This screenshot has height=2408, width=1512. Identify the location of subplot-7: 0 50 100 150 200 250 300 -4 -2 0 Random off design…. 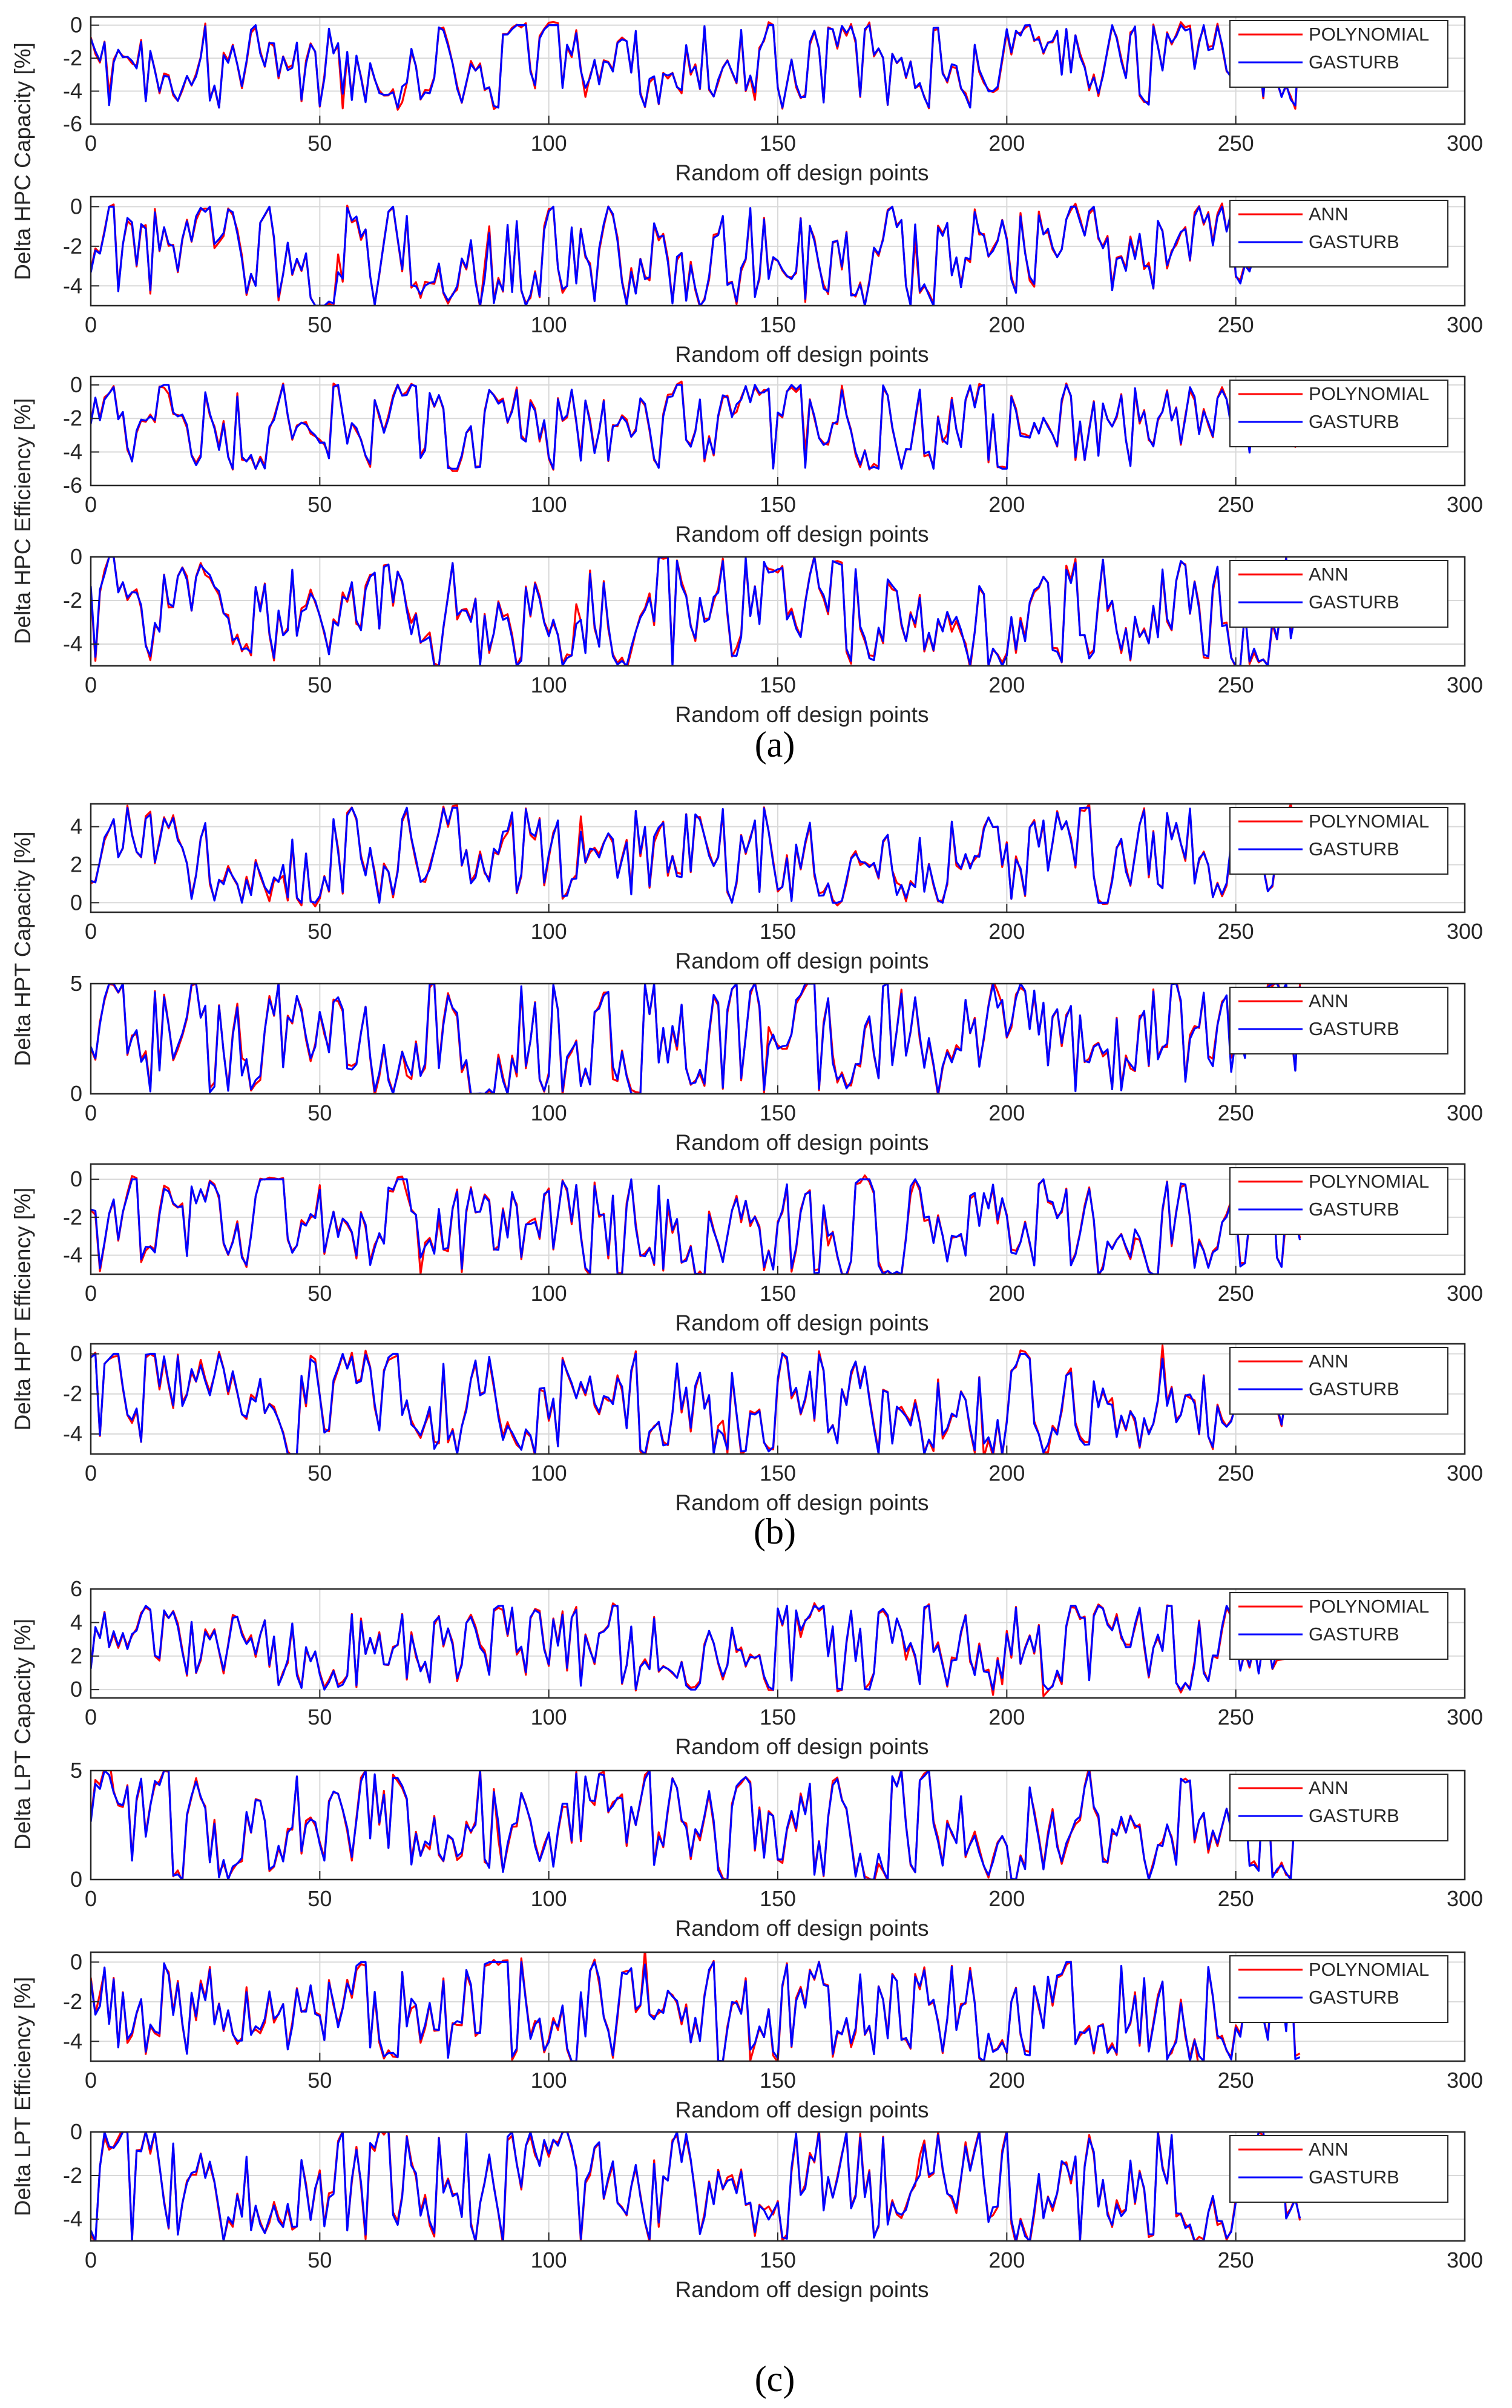
(773, 1249).